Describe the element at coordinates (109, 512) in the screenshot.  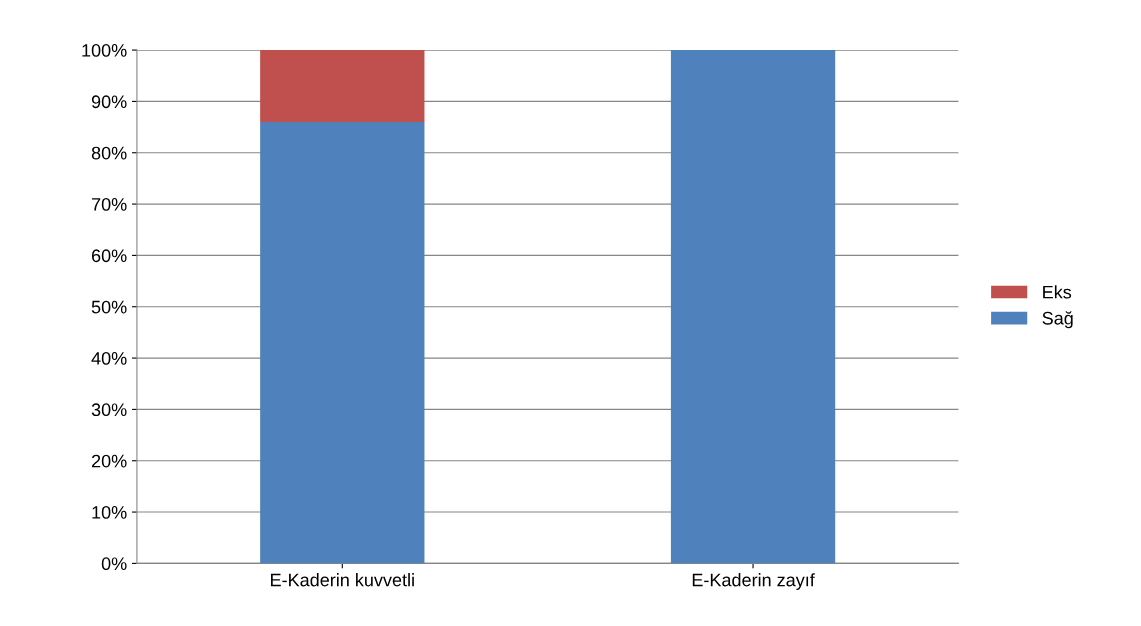
I see `y-tick-label: 10%` at that location.